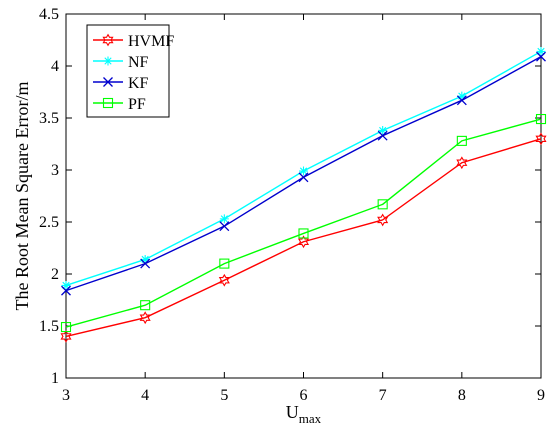 This screenshot has width=550, height=442. I want to click on x-tick-label: 4, so click(145, 395).